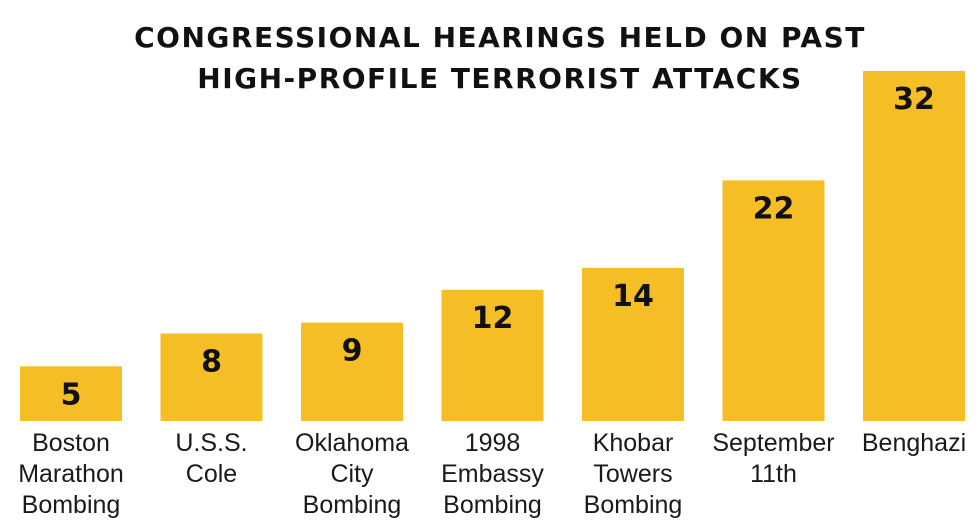 The height and width of the screenshot is (526, 980). Describe the element at coordinates (352, 443) in the screenshot. I see `category-label-2-line-0: Oklahoma` at that location.